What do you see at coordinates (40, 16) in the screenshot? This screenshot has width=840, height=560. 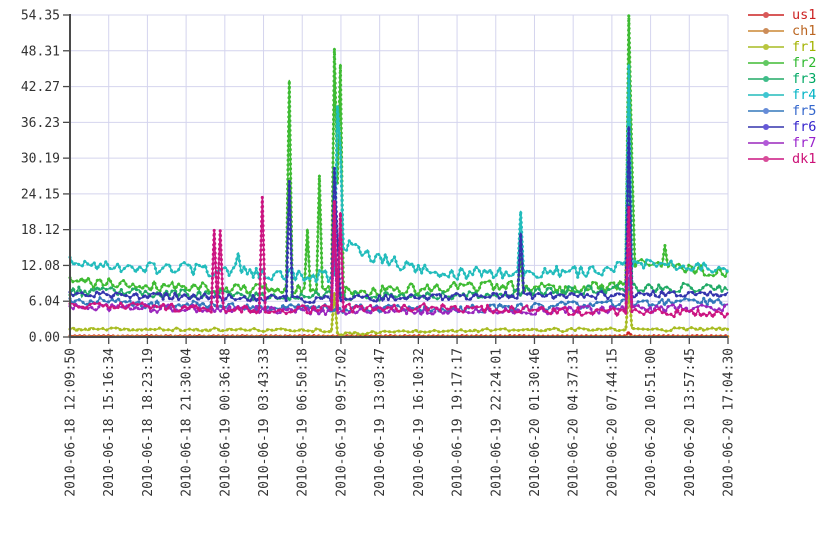 I see `y-tick-label: 54.35` at bounding box center [40, 16].